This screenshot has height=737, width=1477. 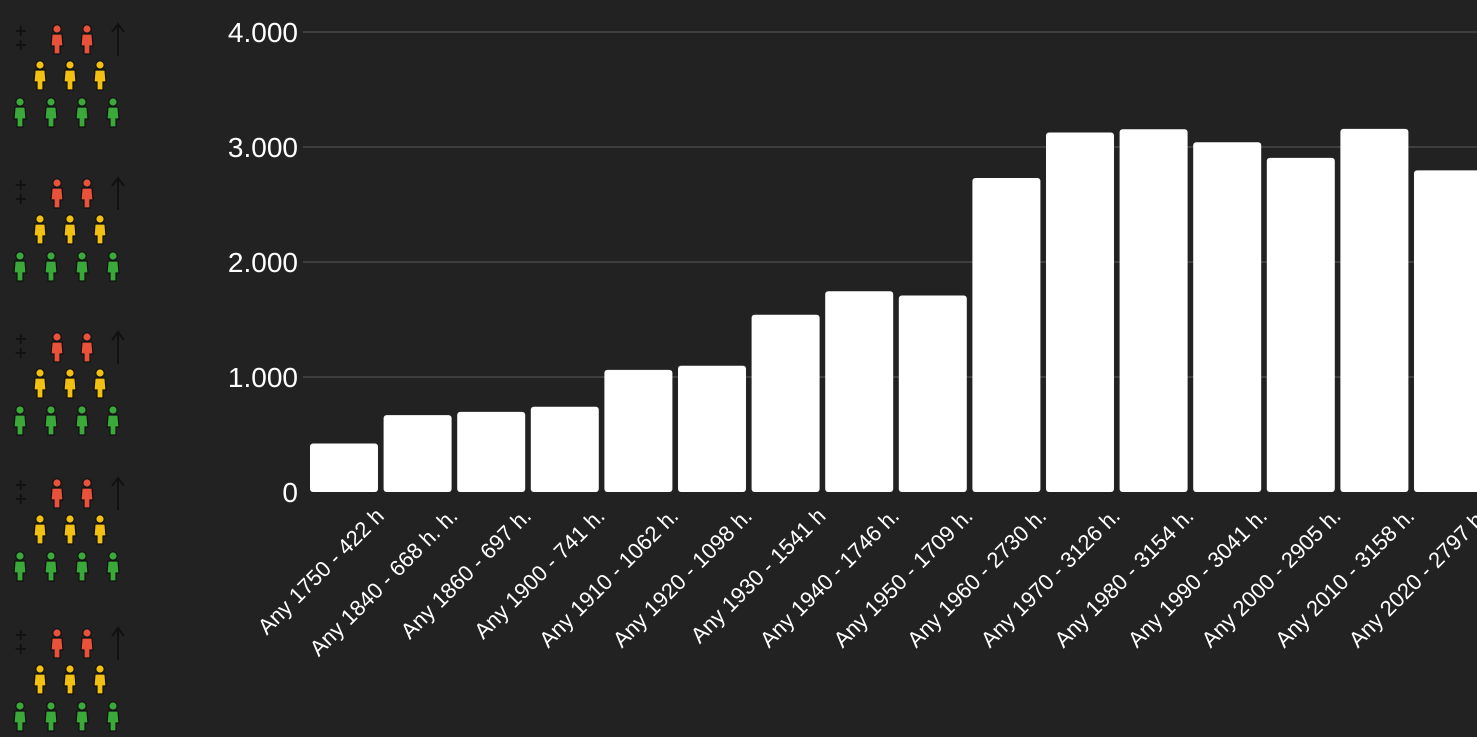 I want to click on x-tick-label: Any 1940 - 1746 h., so click(x=829, y=577).